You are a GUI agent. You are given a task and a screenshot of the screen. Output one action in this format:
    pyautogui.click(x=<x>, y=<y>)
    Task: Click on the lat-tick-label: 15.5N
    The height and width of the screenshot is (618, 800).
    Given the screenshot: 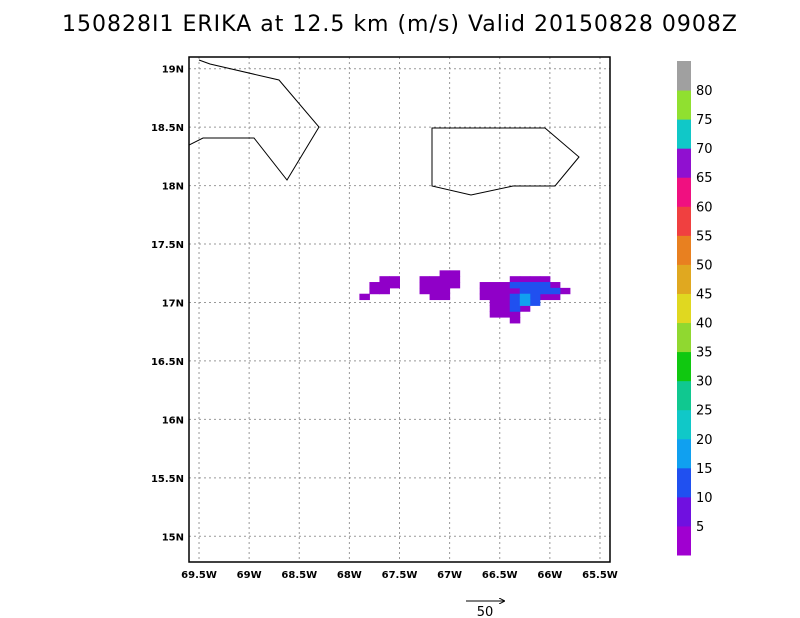 What is the action you would take?
    pyautogui.click(x=167, y=479)
    